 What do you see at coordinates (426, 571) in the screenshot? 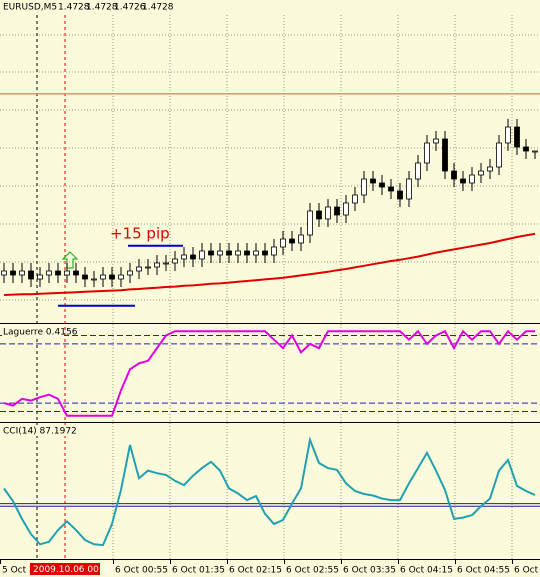
I see `x-tick-label: 6 Oct 04:15` at bounding box center [426, 571].